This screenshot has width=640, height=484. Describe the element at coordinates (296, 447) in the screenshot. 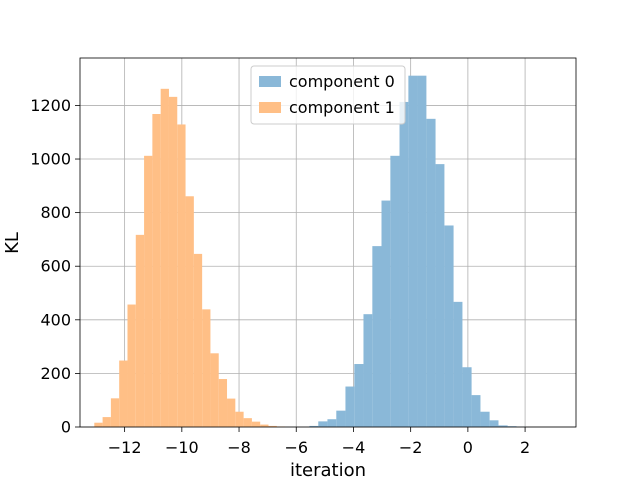

I see `x-tick-label: −6` at that location.